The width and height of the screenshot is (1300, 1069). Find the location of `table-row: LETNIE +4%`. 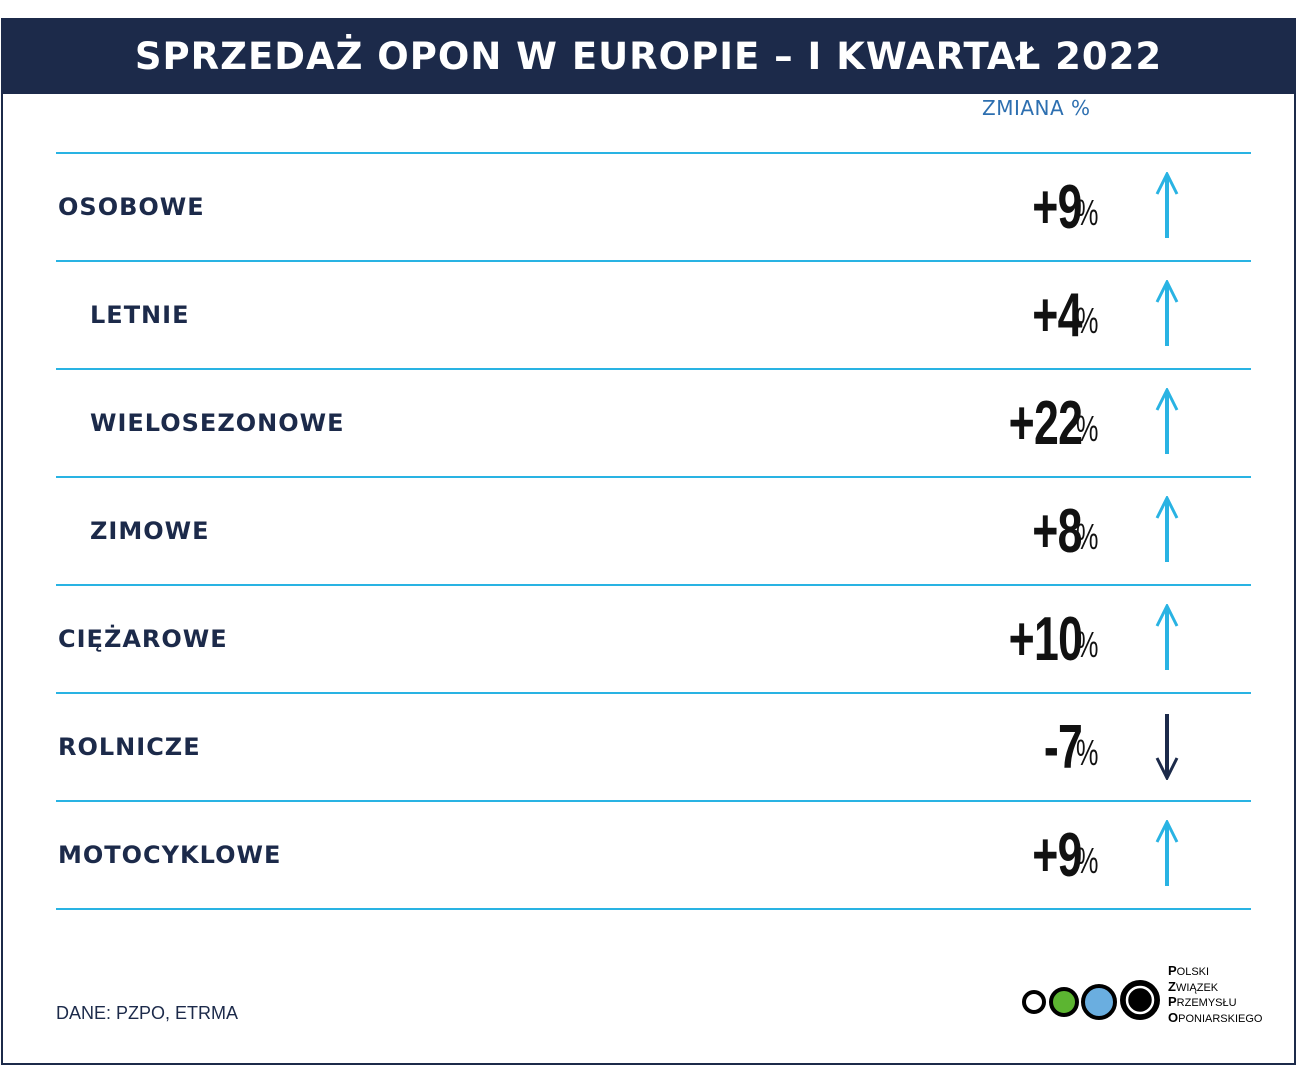

table-row: LETNIE +4% is located at coordinates (653, 314).